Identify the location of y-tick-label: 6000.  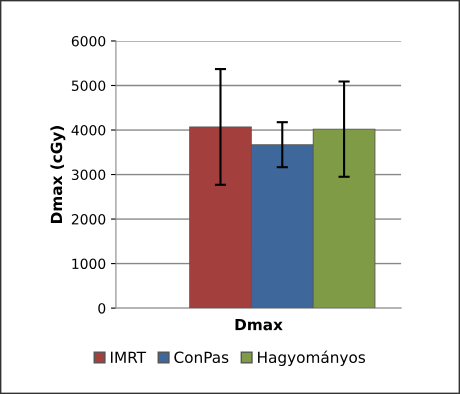
(89, 41).